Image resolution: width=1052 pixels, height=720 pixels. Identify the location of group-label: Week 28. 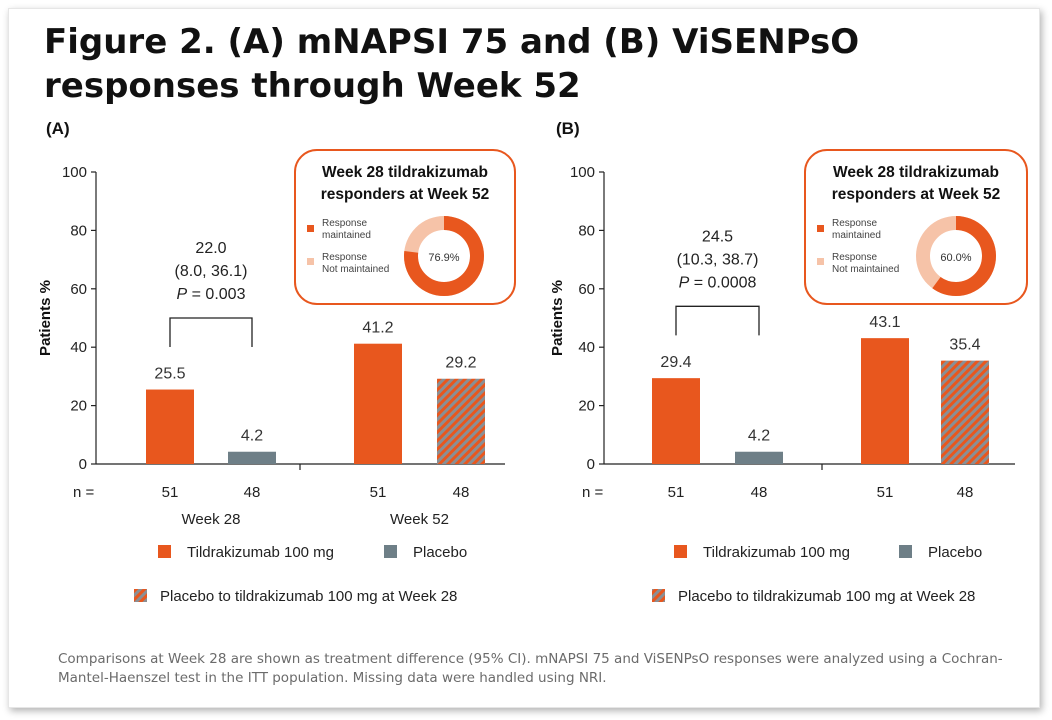
(211, 519).